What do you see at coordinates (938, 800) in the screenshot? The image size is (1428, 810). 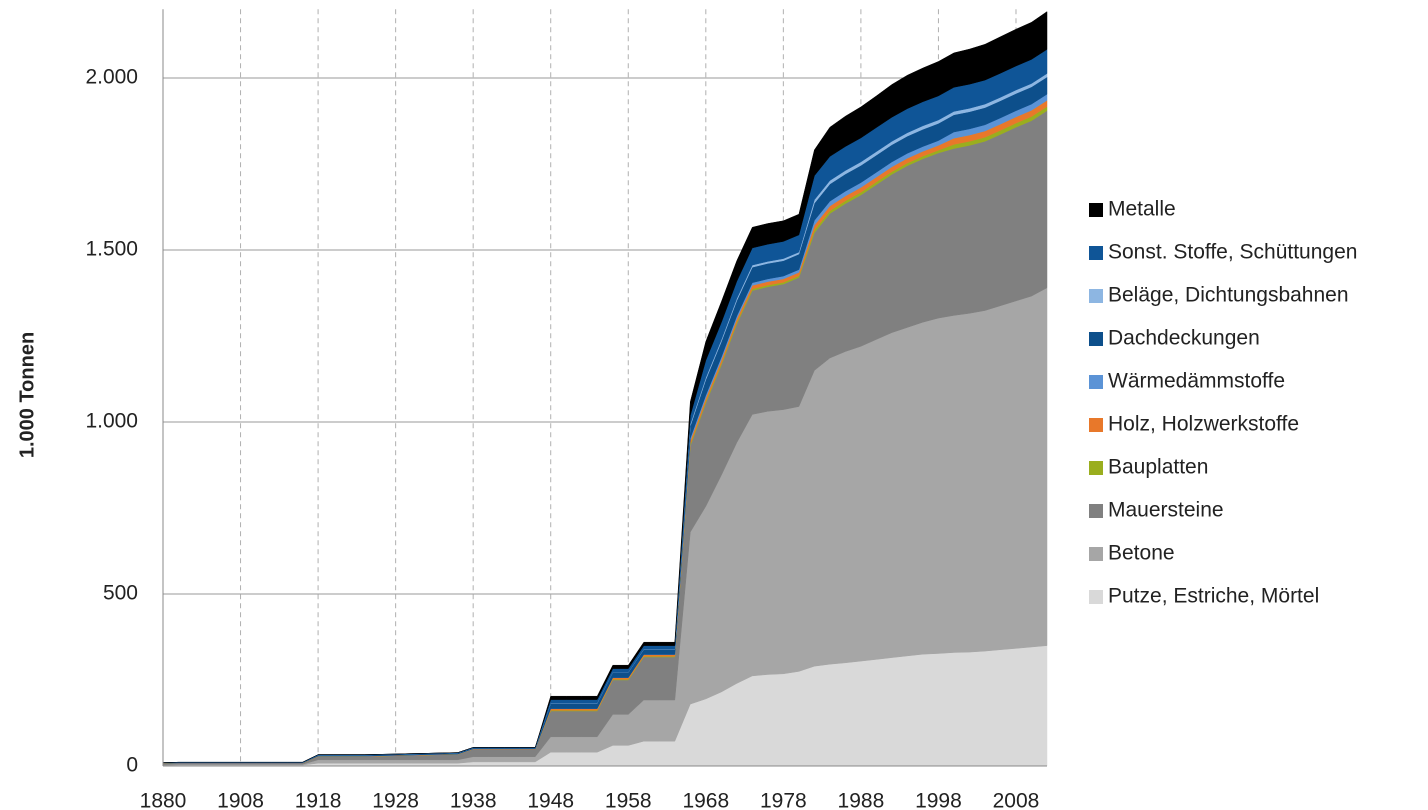 I see `x-tick-label: 1998` at bounding box center [938, 800].